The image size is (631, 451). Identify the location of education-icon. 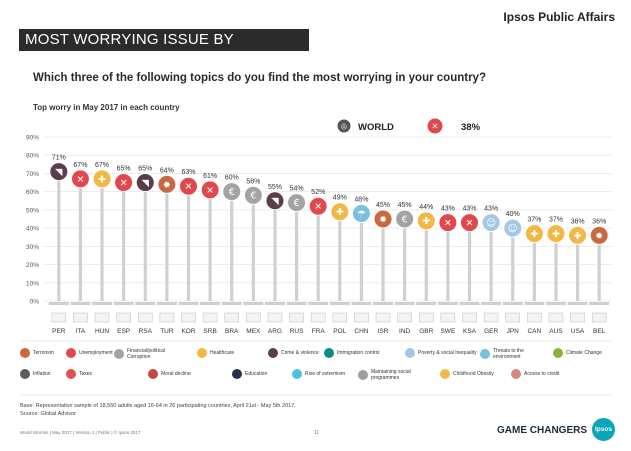
(237, 374).